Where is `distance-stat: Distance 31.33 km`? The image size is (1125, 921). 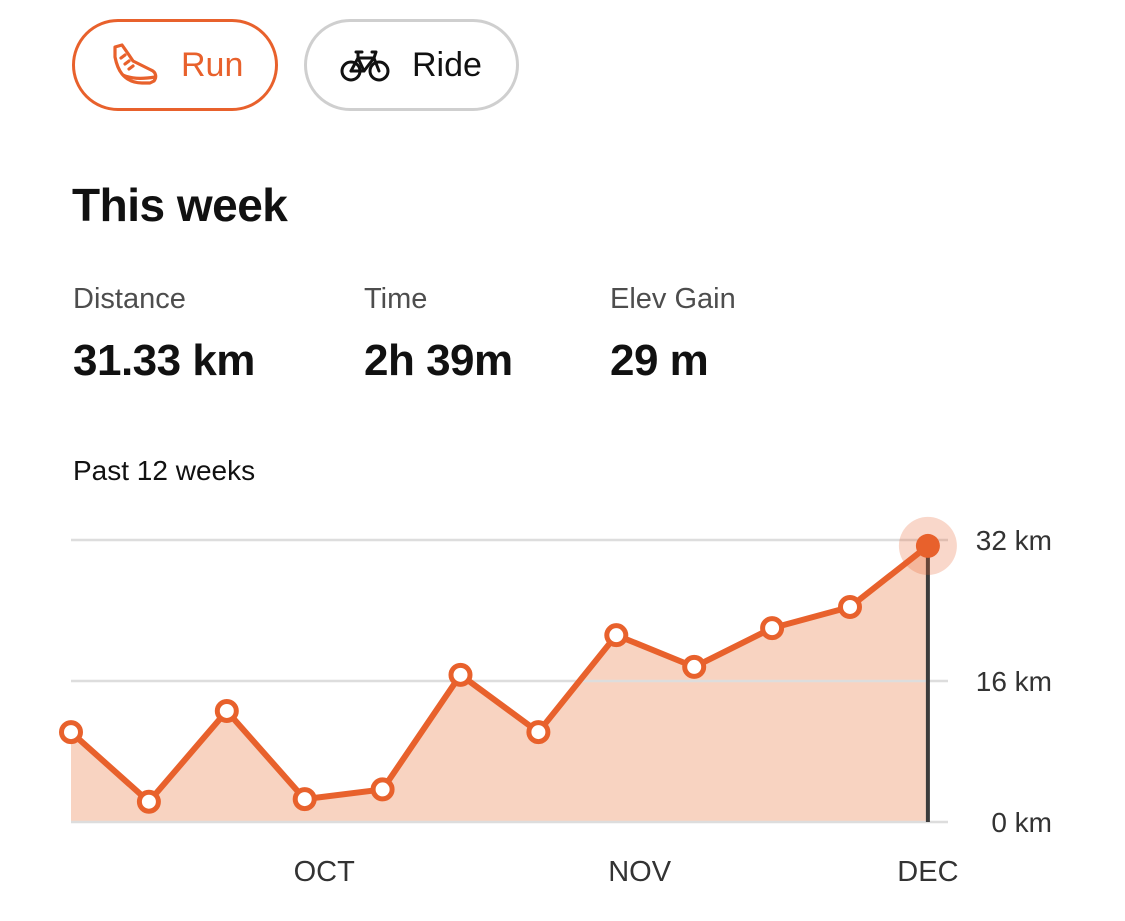 distance-stat: Distance 31.33 km is located at coordinates (164, 335).